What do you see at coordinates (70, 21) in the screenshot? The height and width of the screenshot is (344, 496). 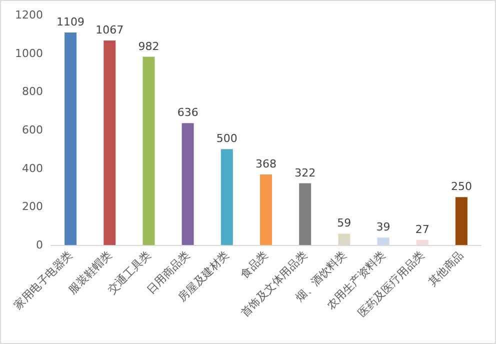 I see `data-label: 1109` at bounding box center [70, 21].